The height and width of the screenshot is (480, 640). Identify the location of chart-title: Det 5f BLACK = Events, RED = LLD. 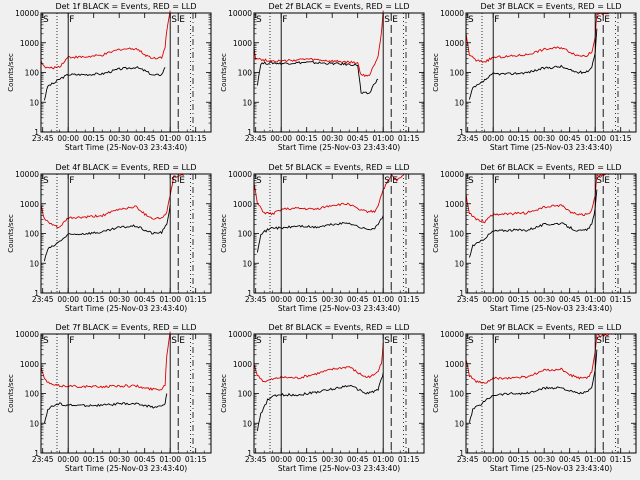
(338, 167).